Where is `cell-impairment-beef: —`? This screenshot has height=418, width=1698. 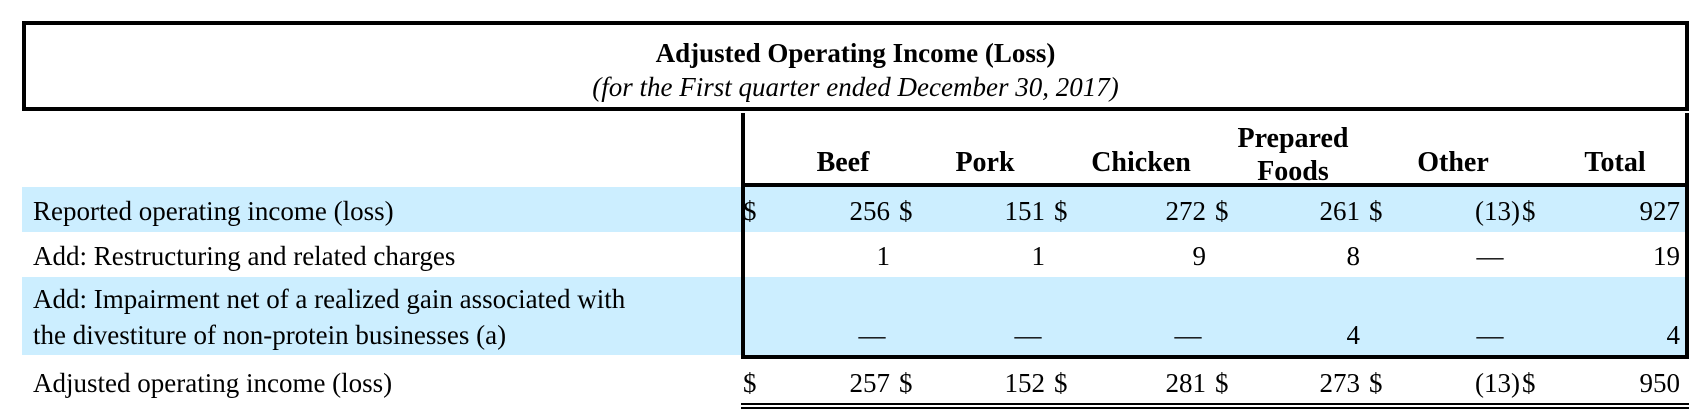 cell-impairment-beef: — is located at coordinates (872, 335).